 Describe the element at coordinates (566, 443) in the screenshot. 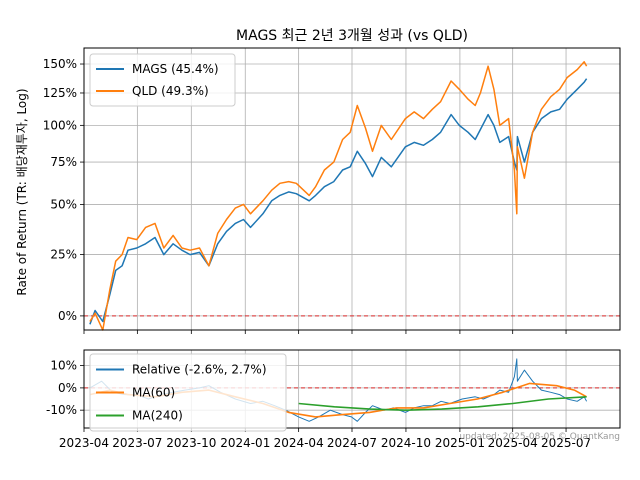

I see `x-tick-label: 2025-07` at that location.